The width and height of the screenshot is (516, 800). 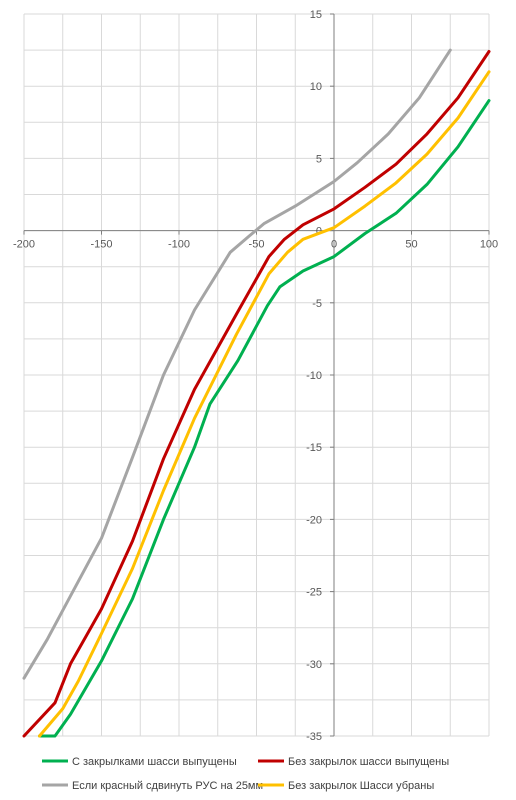 I want to click on legend-label: Если красный сдвинуть РУС на 25мм, so click(x=167, y=786).